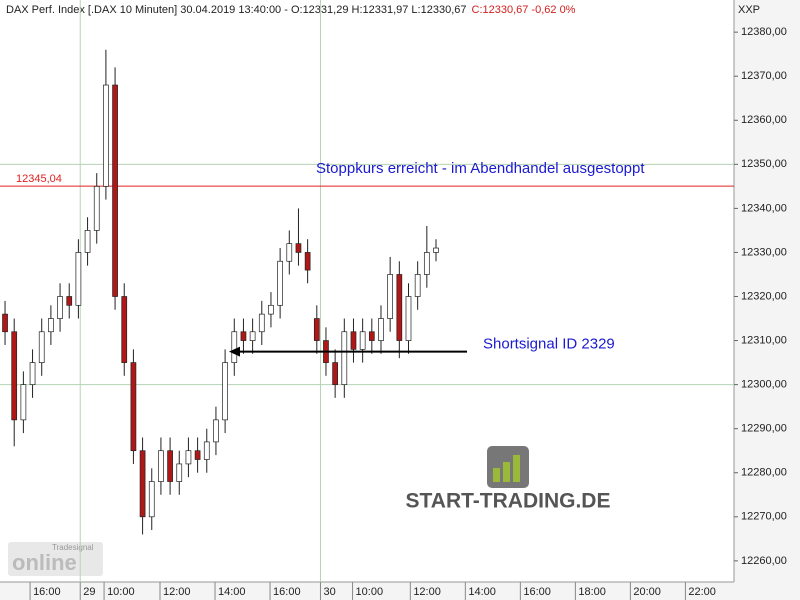  What do you see at coordinates (234, 351) in the screenshot?
I see `arrow-head` at bounding box center [234, 351].